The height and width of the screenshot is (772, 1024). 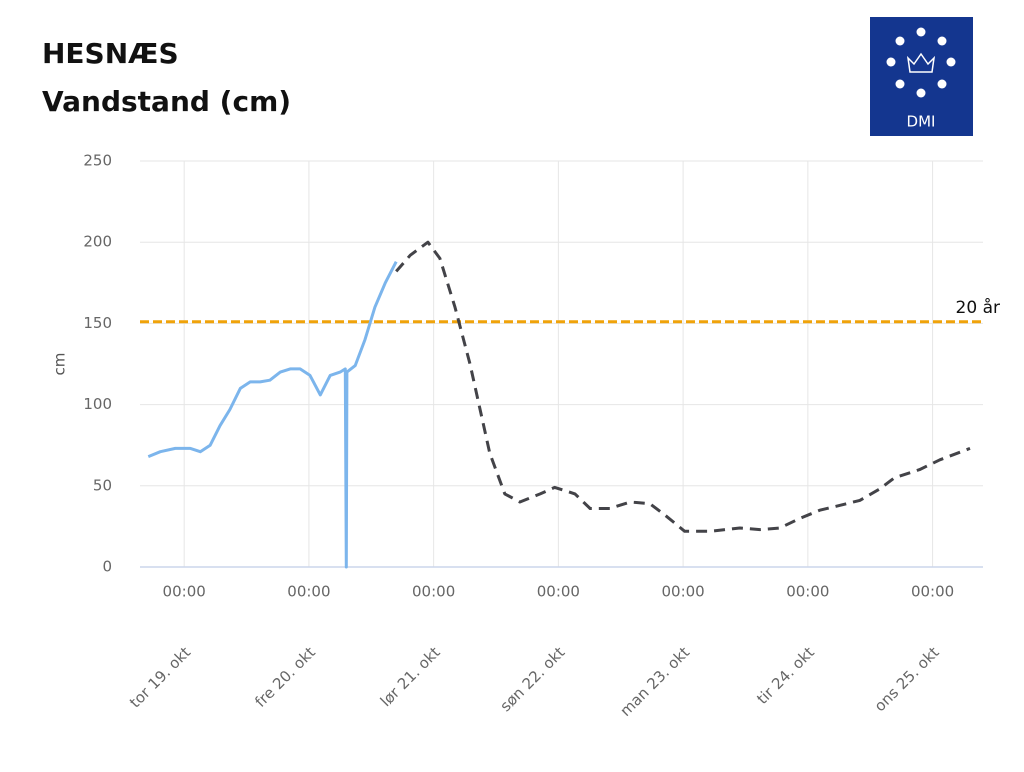 What do you see at coordinates (60, 364) in the screenshot?
I see `y-axis-label: cm` at bounding box center [60, 364].